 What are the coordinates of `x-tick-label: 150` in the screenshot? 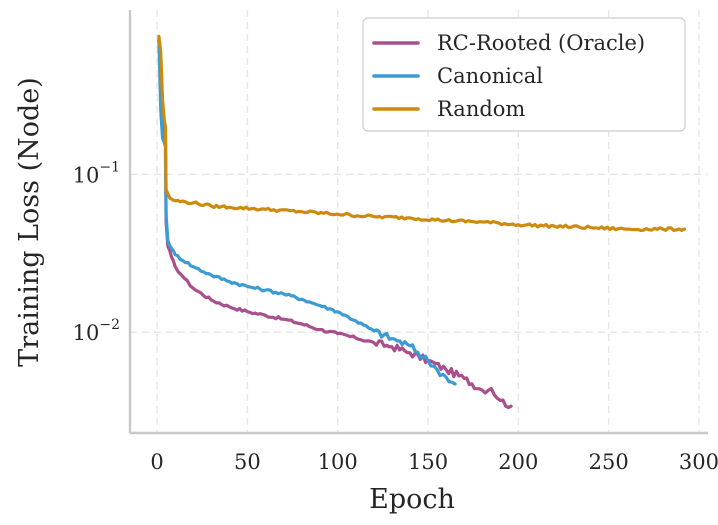 It's located at (428, 462).